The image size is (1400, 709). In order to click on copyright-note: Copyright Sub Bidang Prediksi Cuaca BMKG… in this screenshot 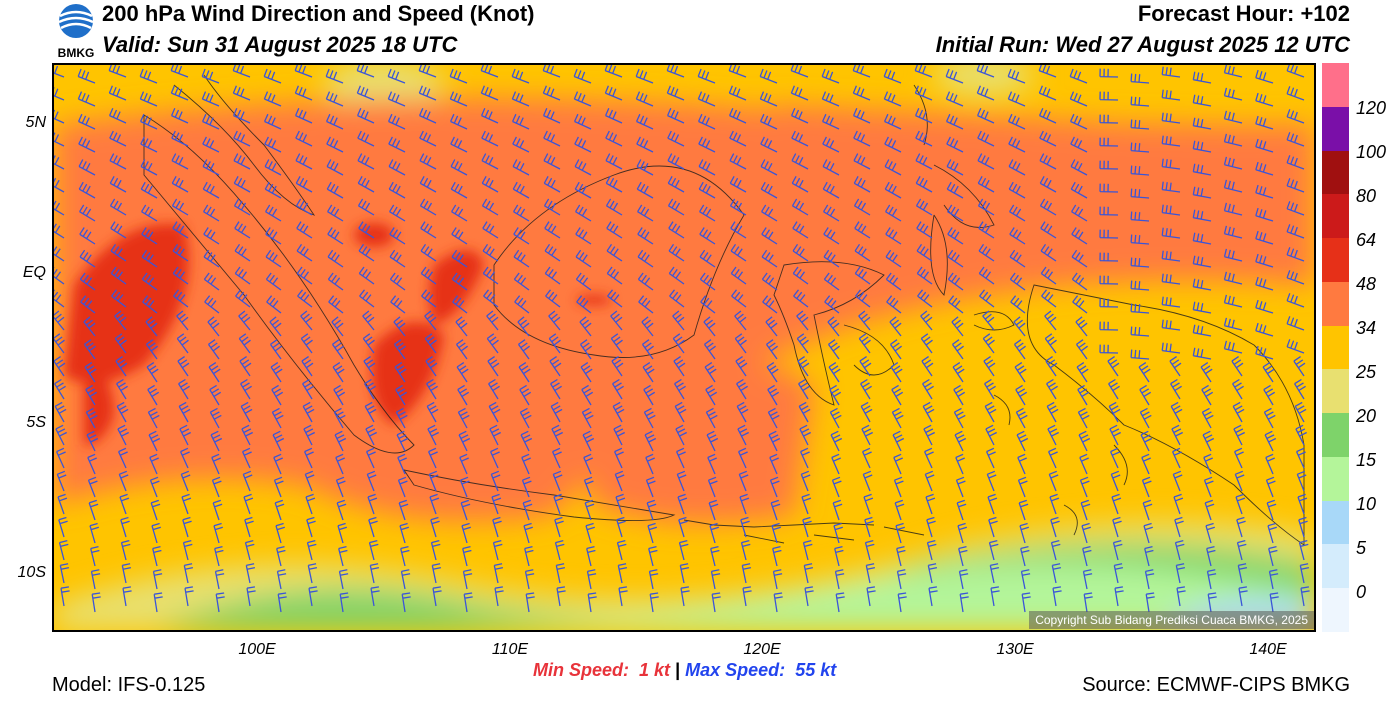, I will do `click(1171, 620)`.